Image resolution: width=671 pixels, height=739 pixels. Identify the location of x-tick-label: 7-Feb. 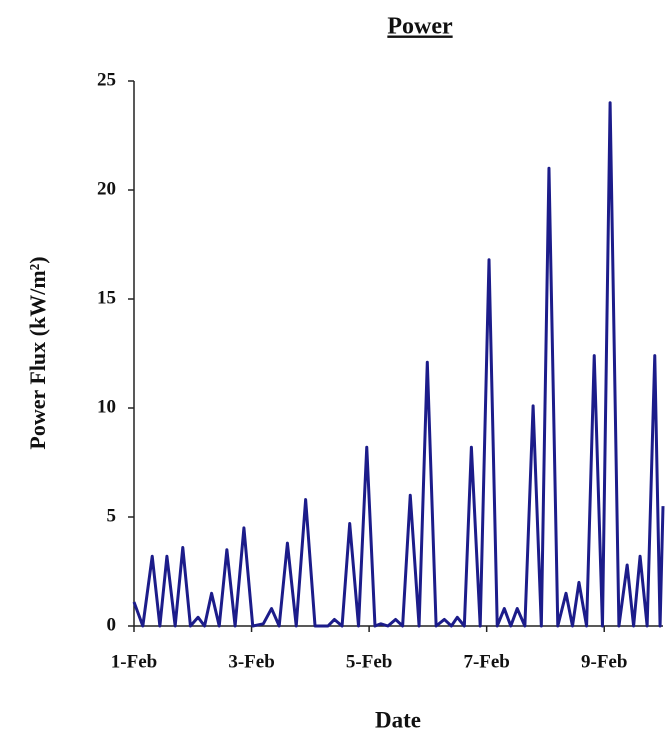
(486, 661).